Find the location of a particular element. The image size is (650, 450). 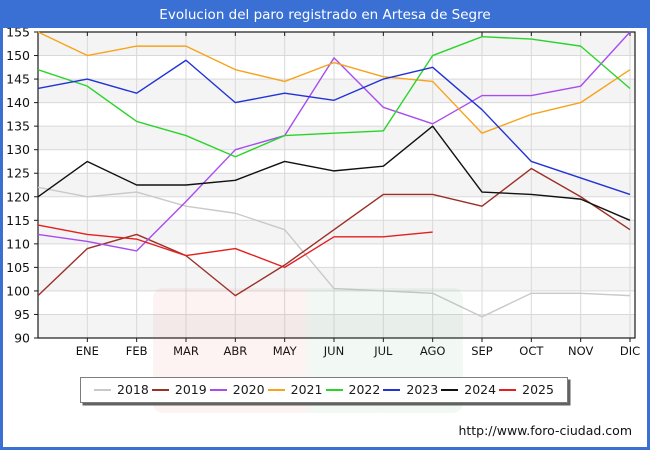

series-line-2025 is located at coordinates (235, 246).